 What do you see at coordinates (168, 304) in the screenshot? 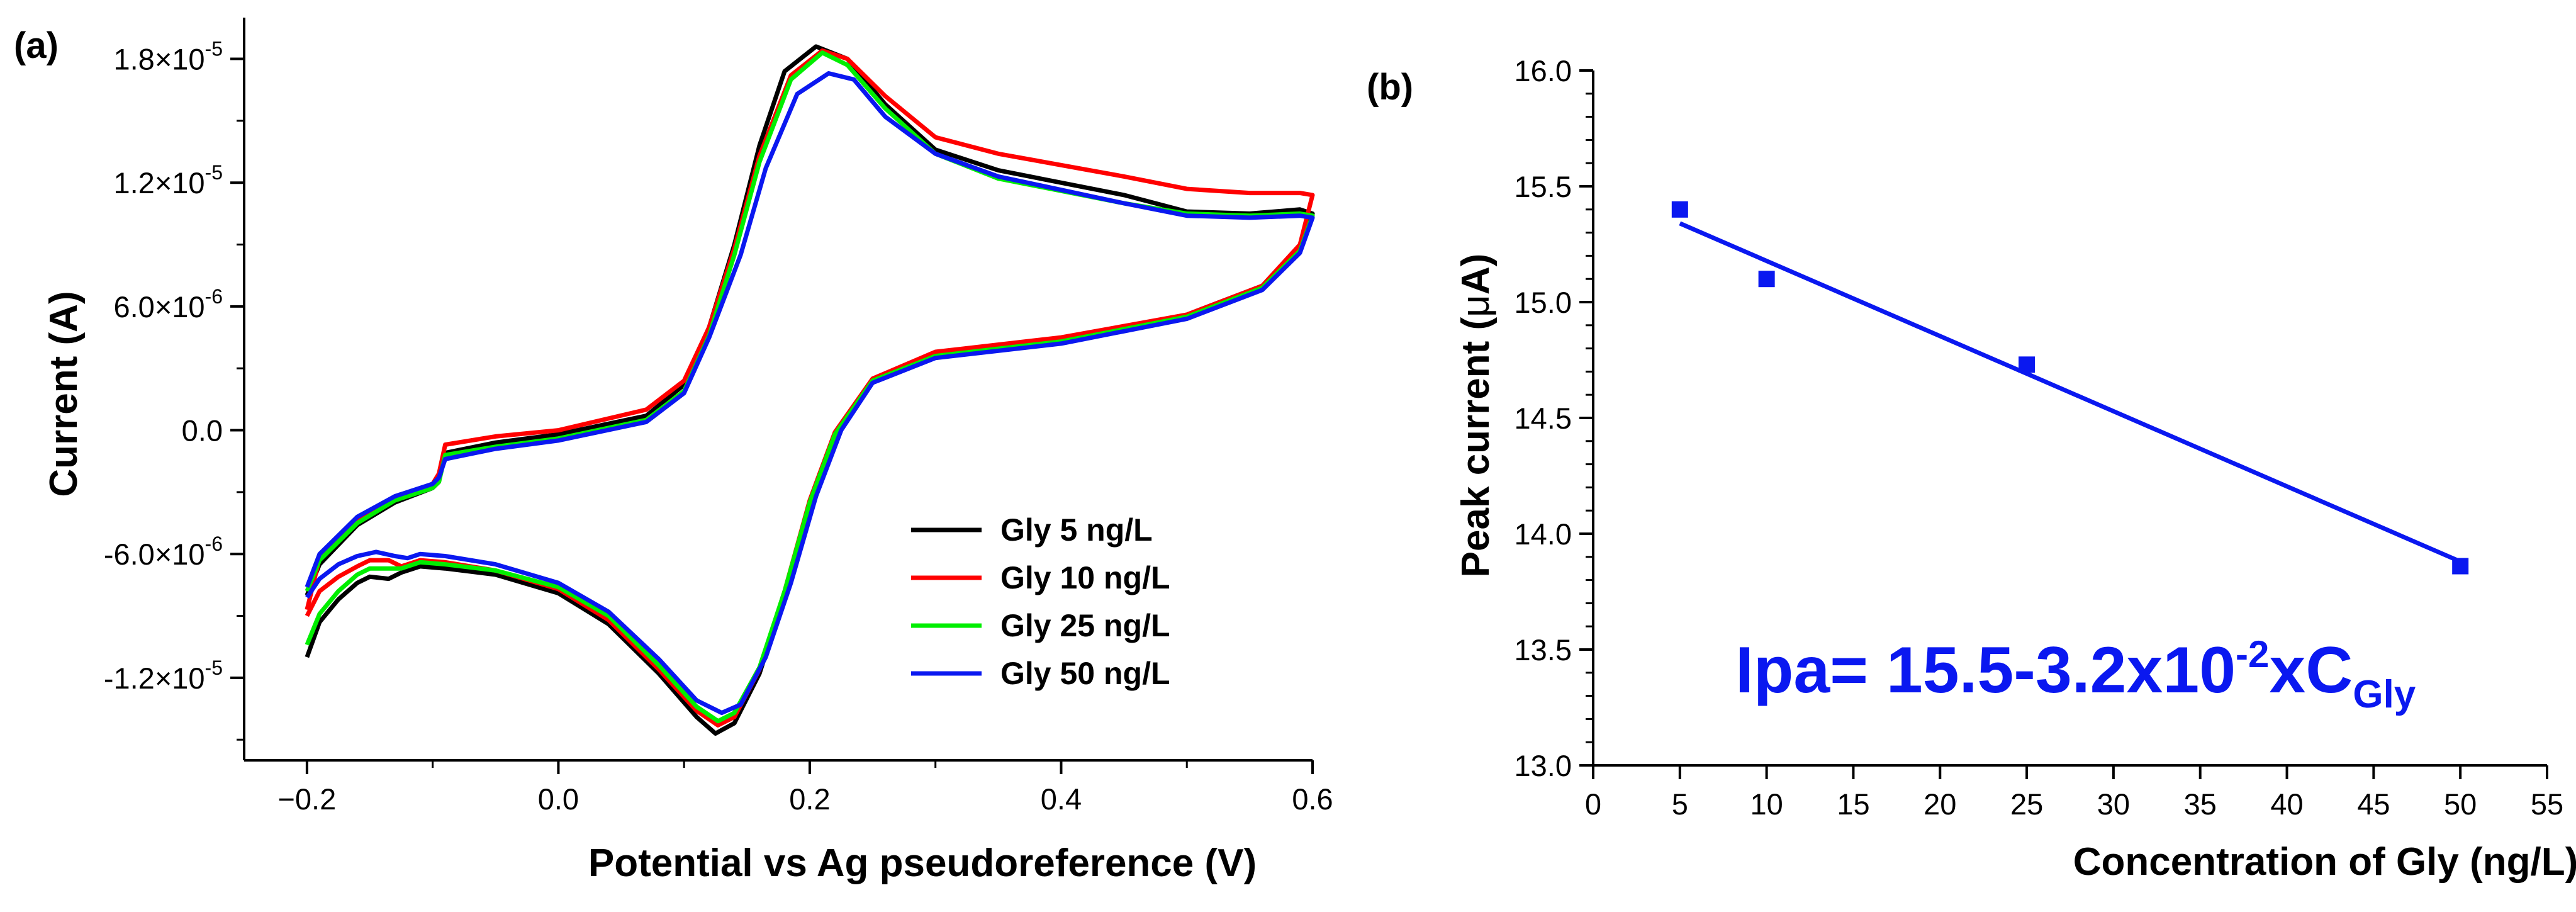
I see `cv-y-tick-label: 6.0×10⁻⁶` at bounding box center [168, 304].